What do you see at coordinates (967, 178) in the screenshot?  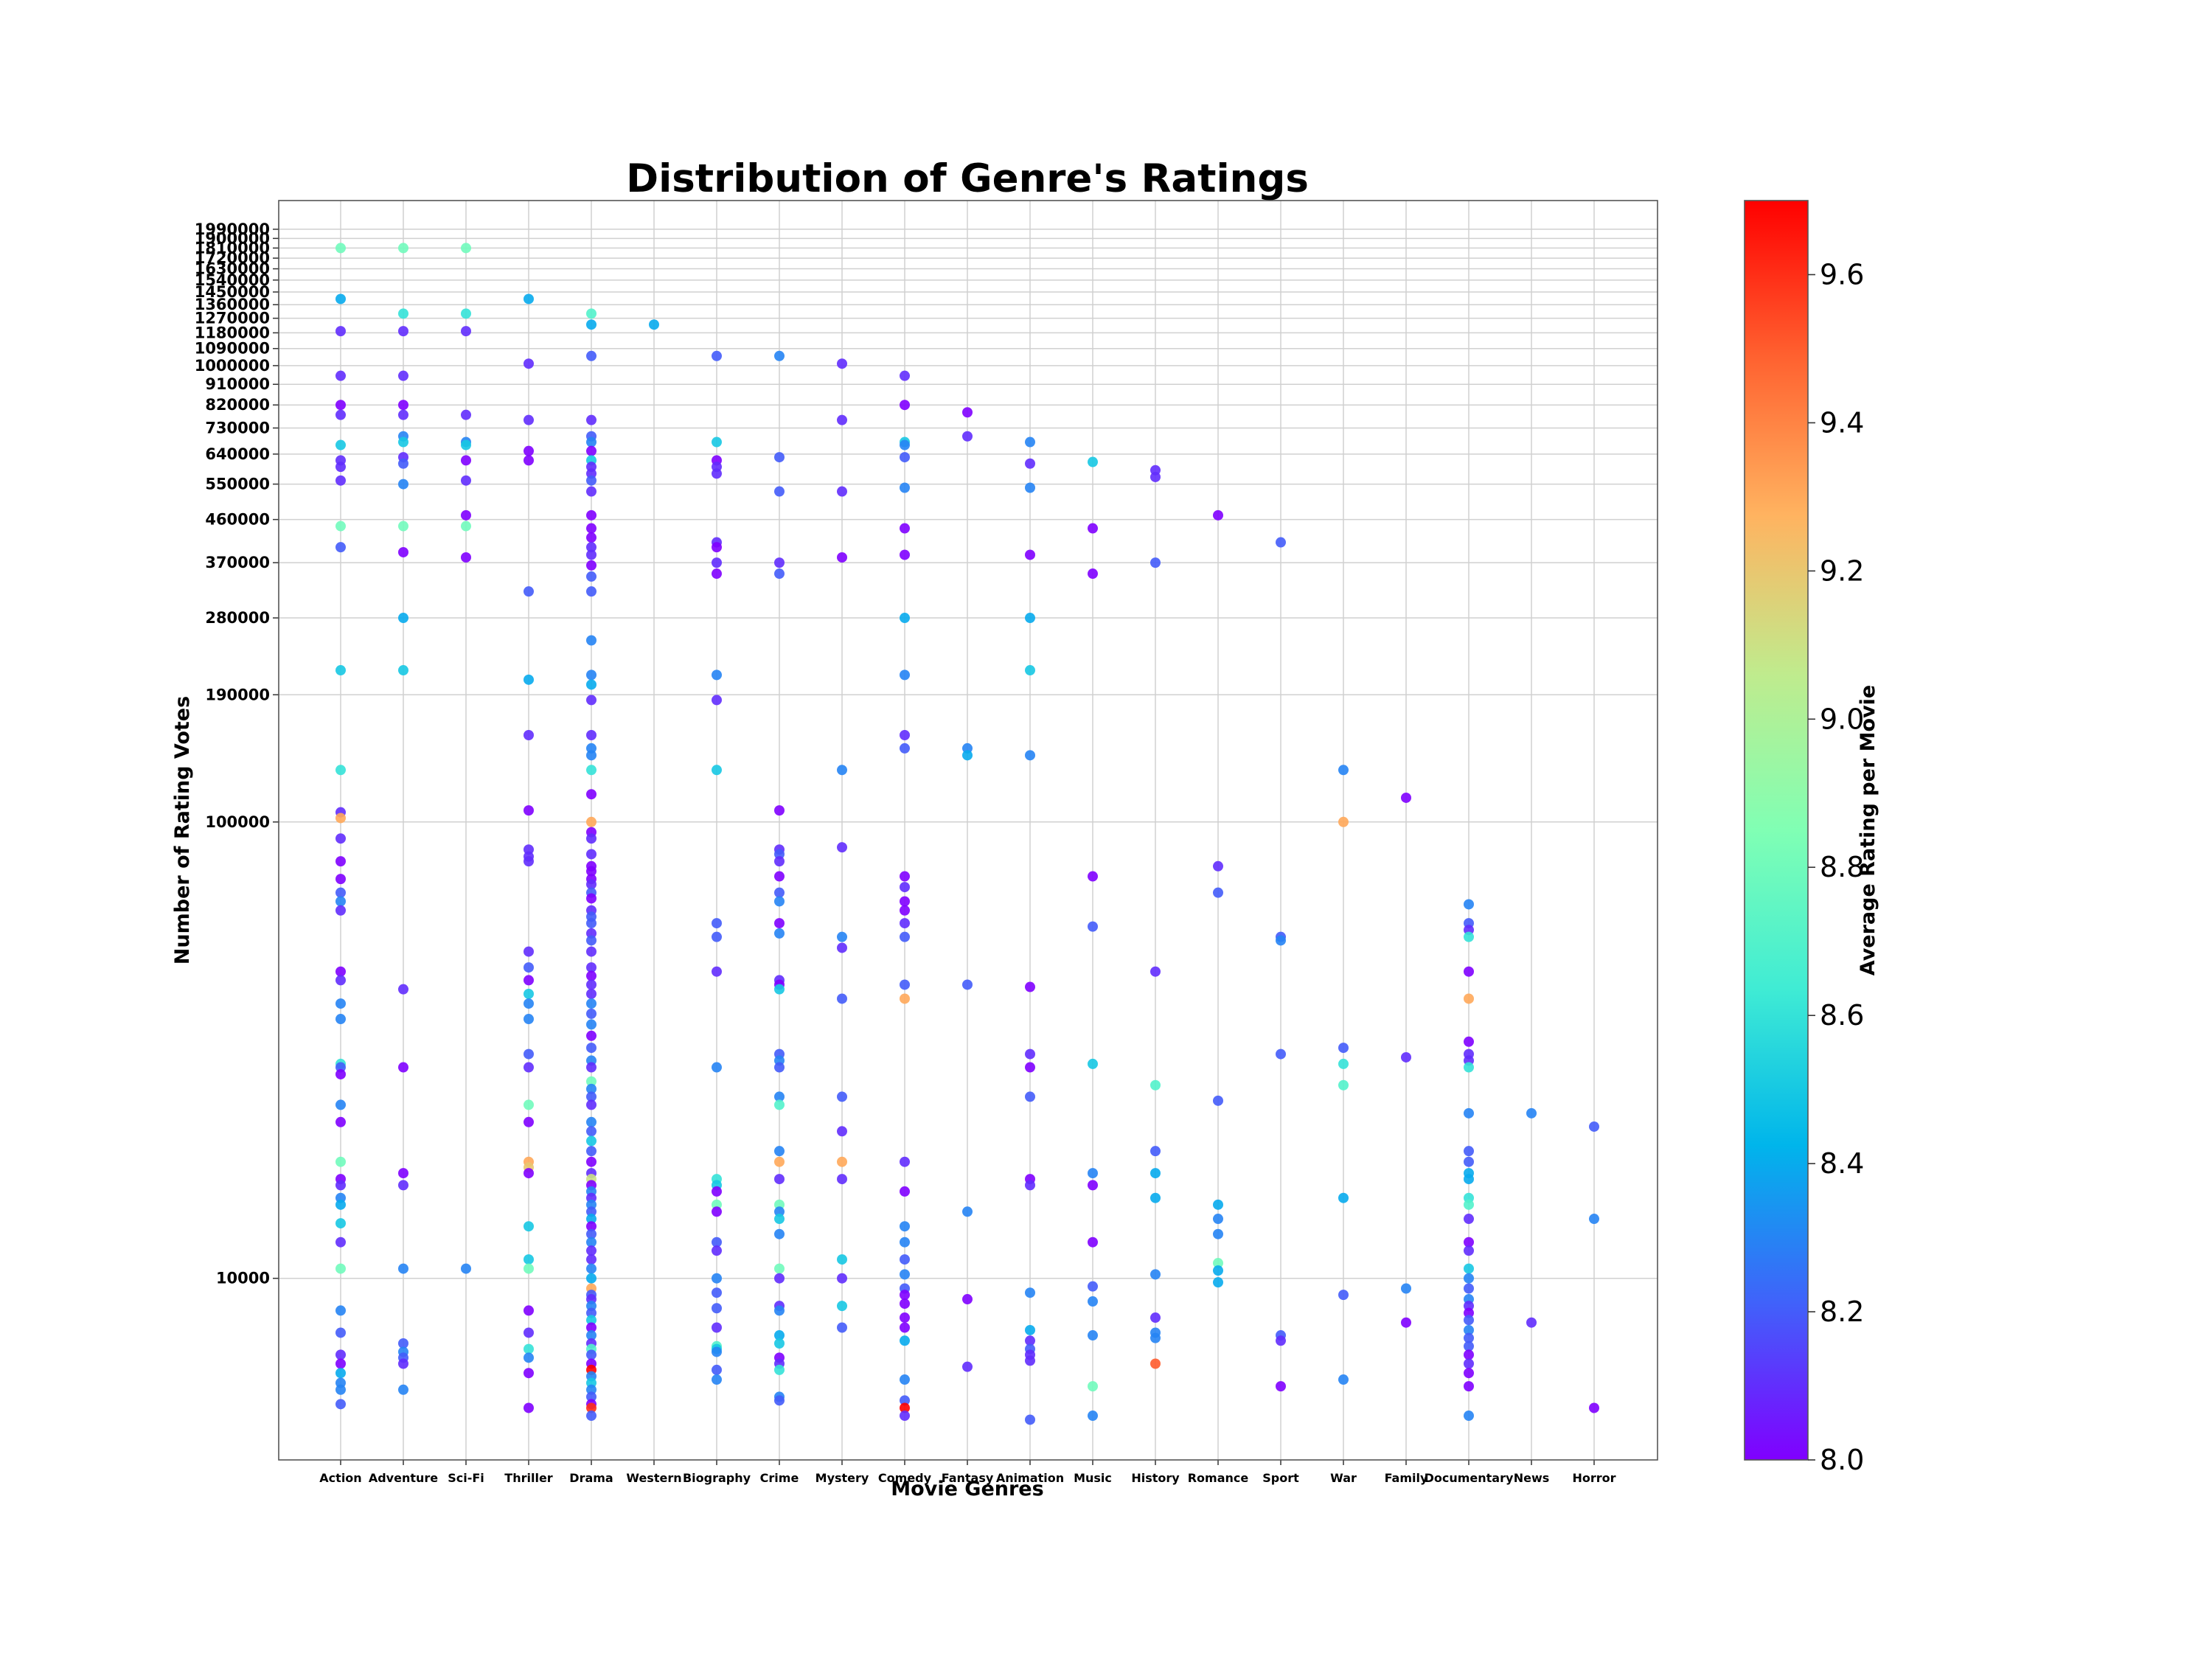 I see `chart-title: Distribution of Genre's Ratings` at bounding box center [967, 178].